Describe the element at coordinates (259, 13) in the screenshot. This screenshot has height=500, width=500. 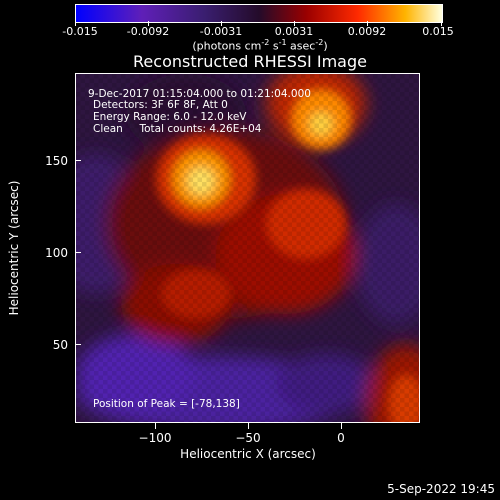
I see `colorbar` at that location.